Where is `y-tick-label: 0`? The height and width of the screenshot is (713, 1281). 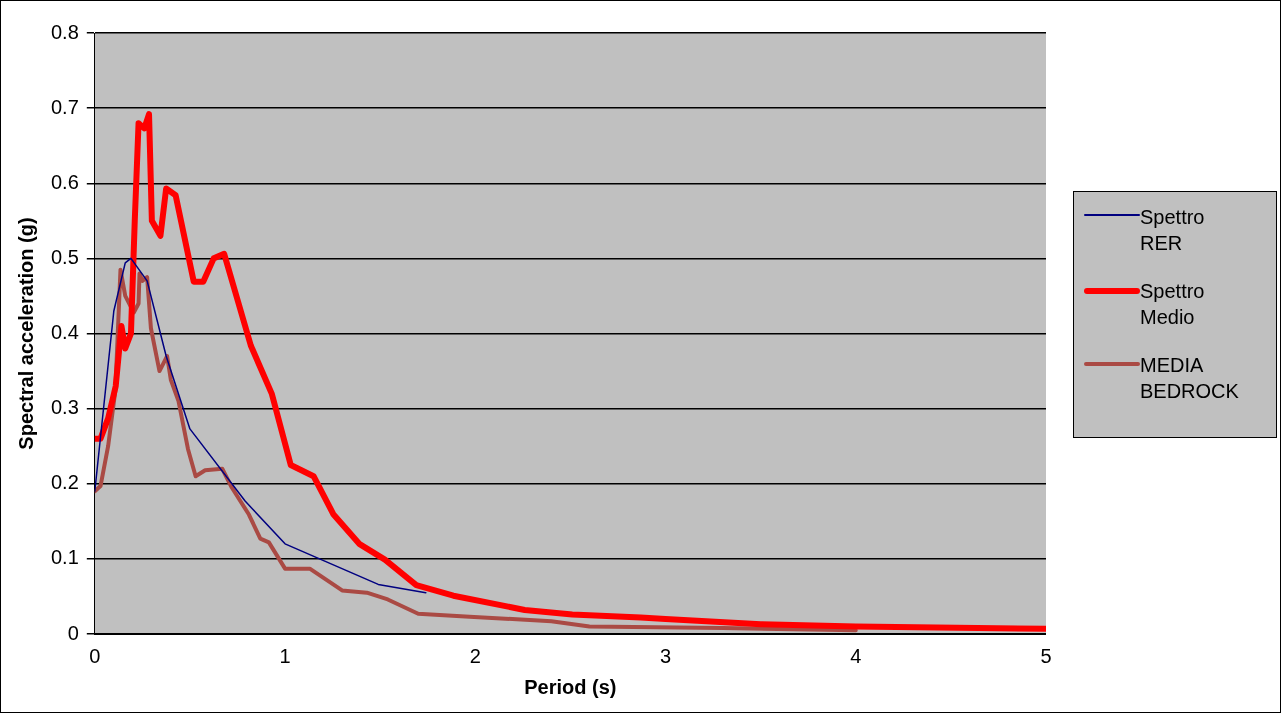
y-tick-label: 0 is located at coordinates (73, 632).